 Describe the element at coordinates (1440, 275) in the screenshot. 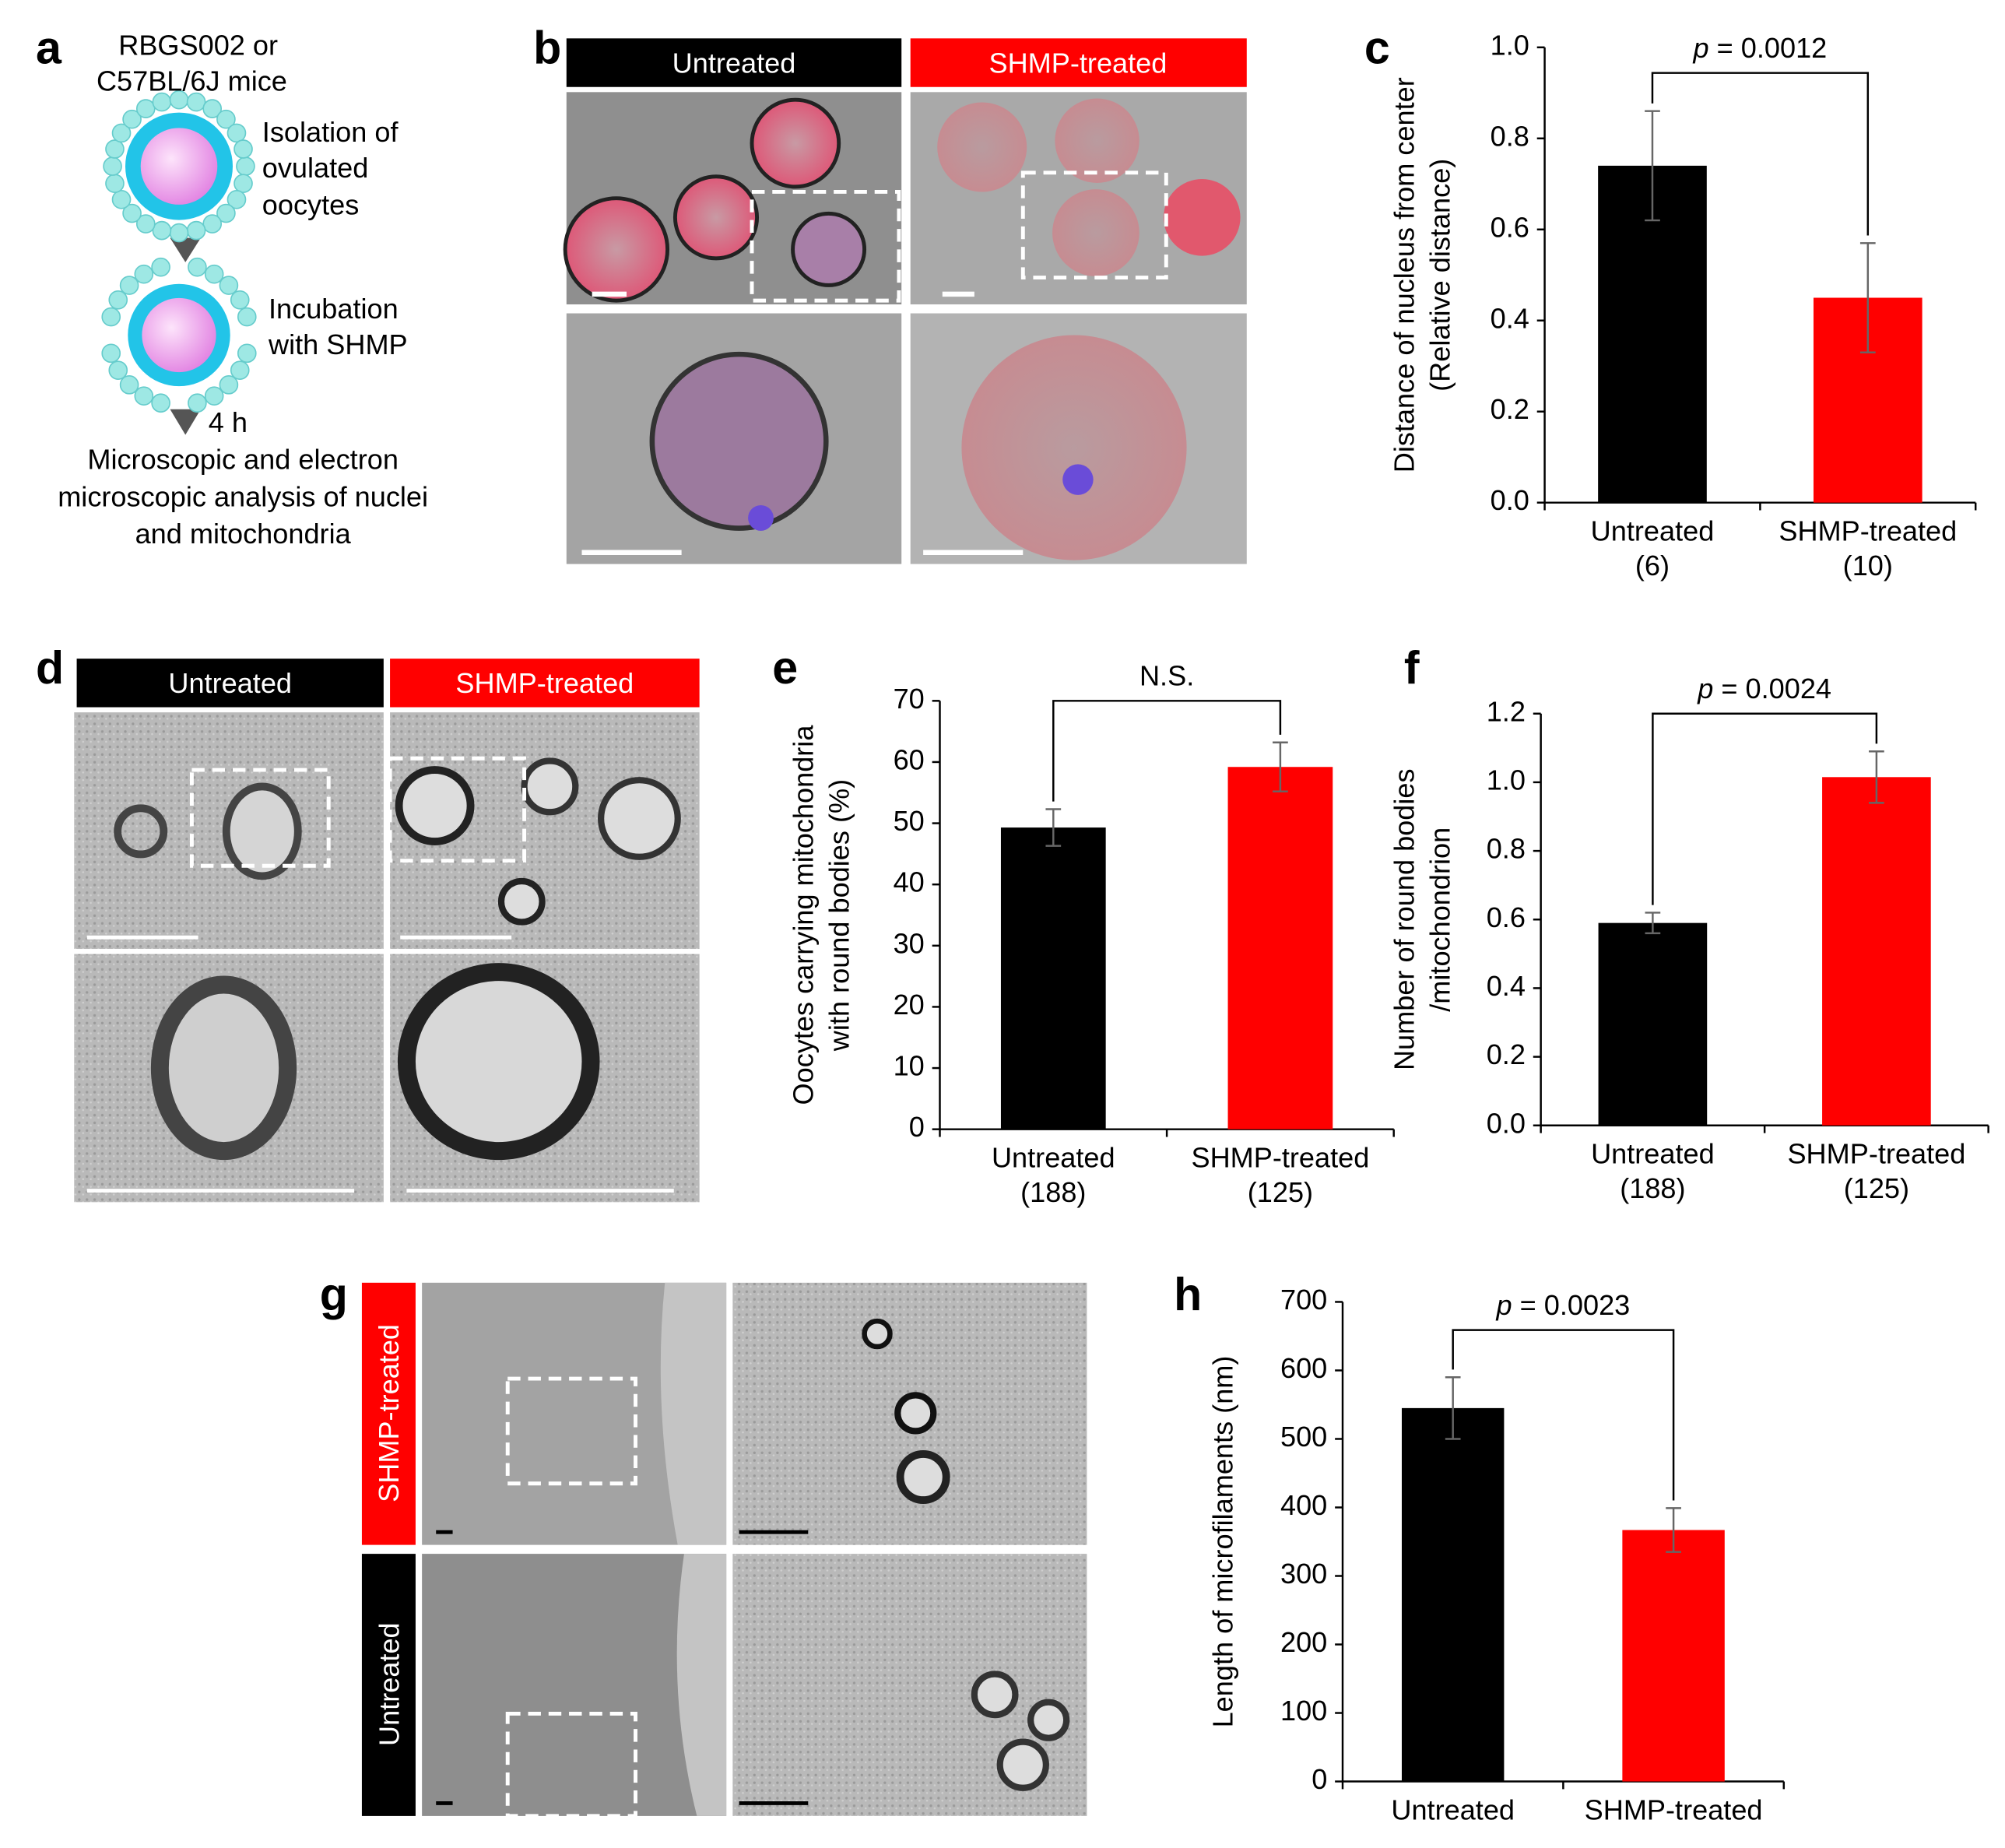

I see `y-axis-label: (Relative distance)` at that location.